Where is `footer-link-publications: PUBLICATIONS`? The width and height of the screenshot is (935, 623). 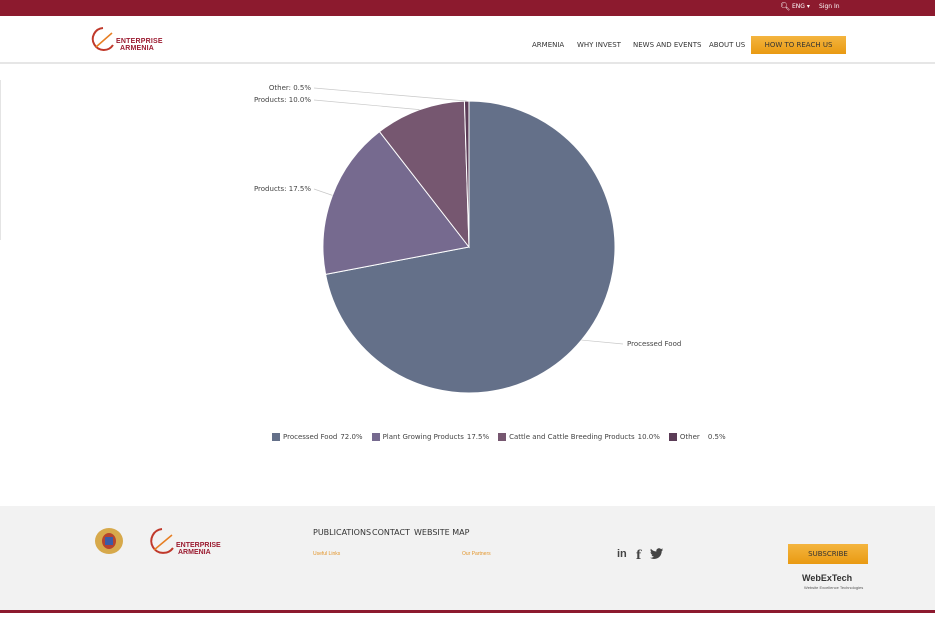
footer-link-publications: PUBLICATIONS is located at coordinates (342, 532).